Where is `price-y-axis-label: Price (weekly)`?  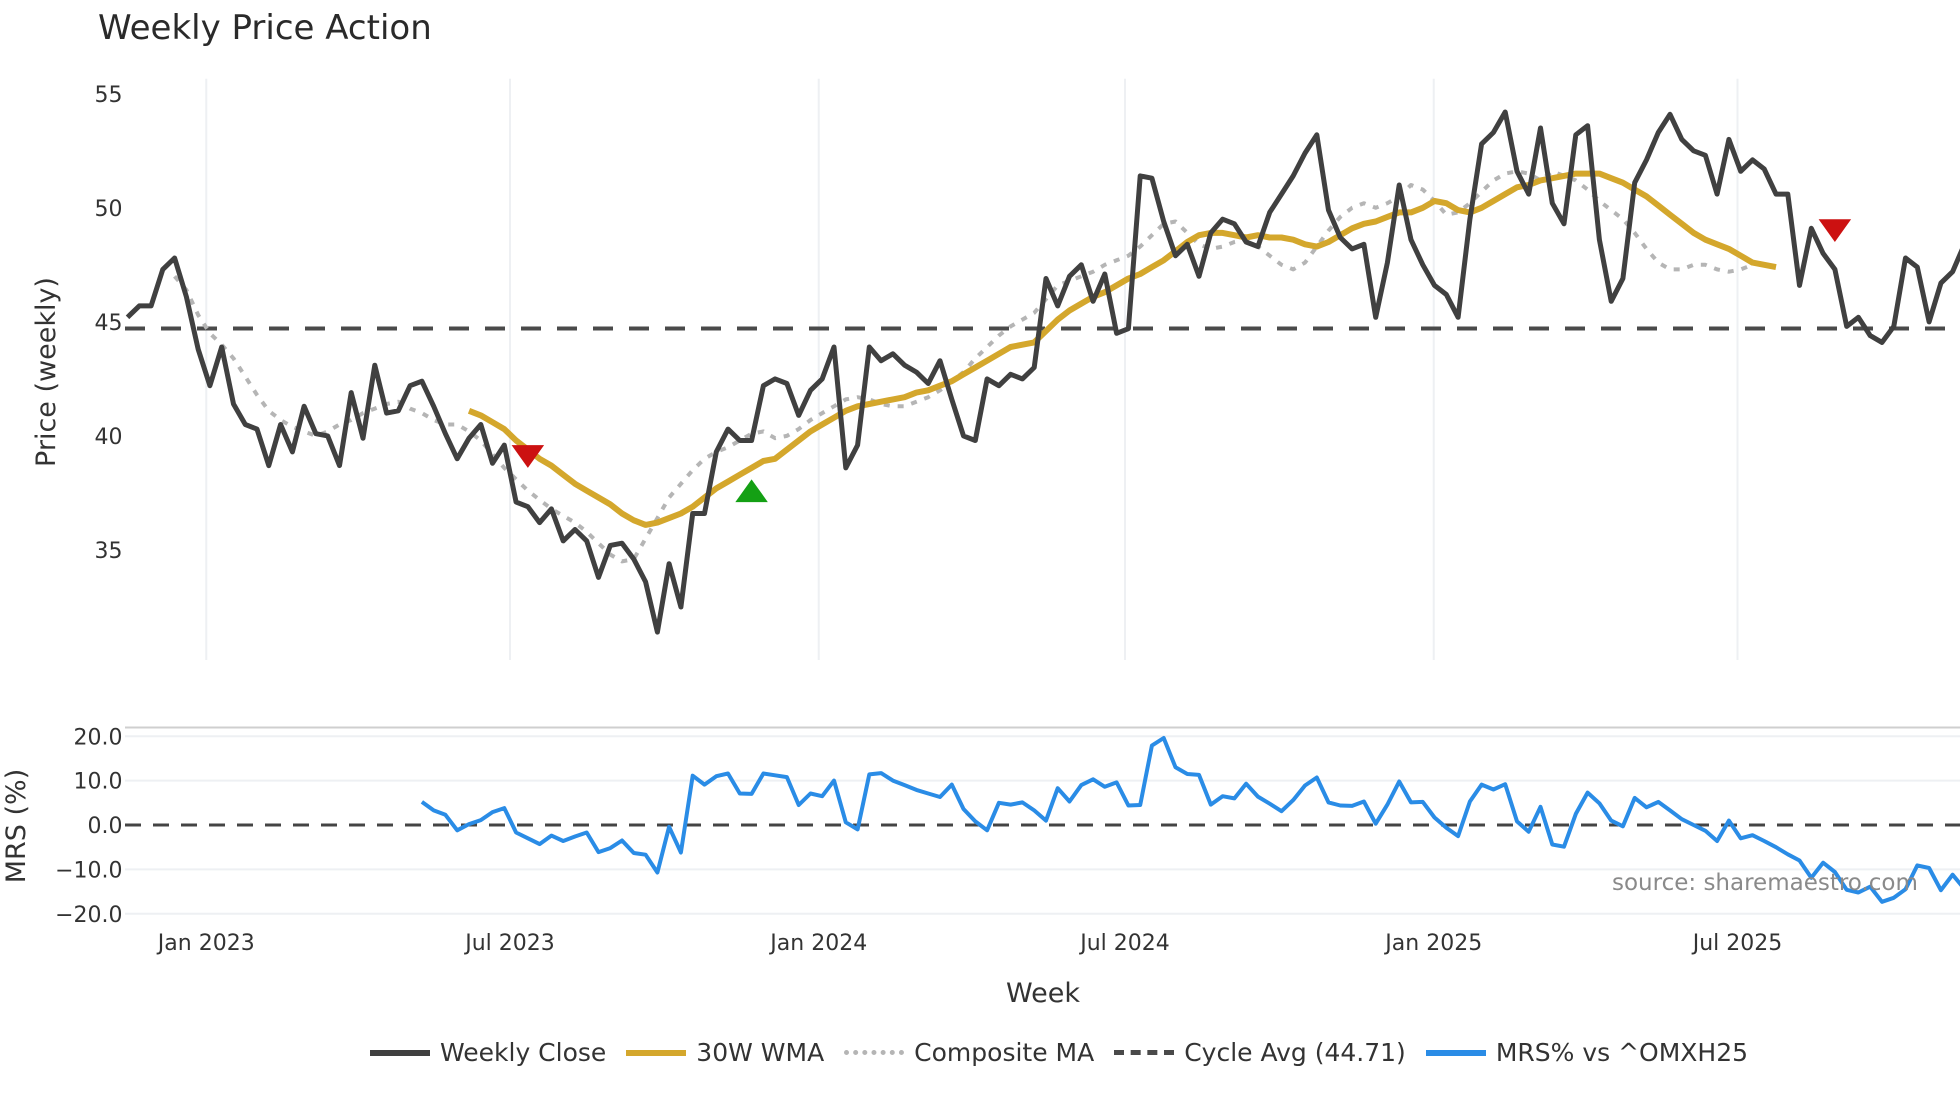 price-y-axis-label: Price (weekly) is located at coordinates (46, 372).